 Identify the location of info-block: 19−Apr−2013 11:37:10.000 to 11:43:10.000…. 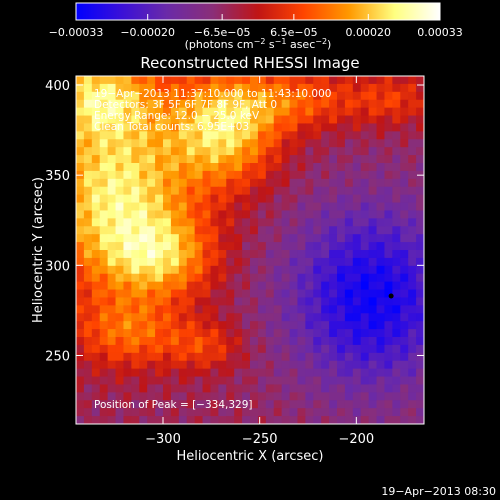
(212, 110).